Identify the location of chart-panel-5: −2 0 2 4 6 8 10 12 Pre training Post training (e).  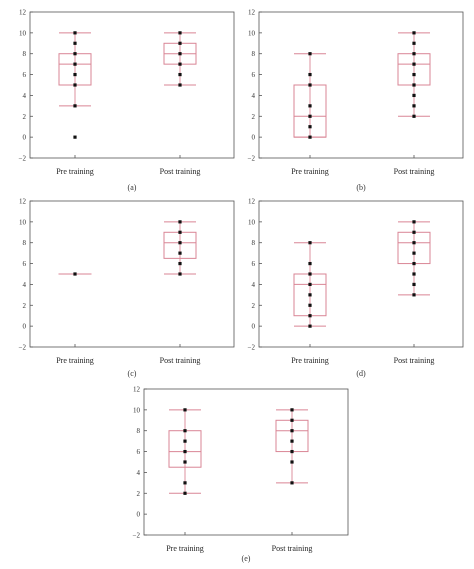
(241, 474).